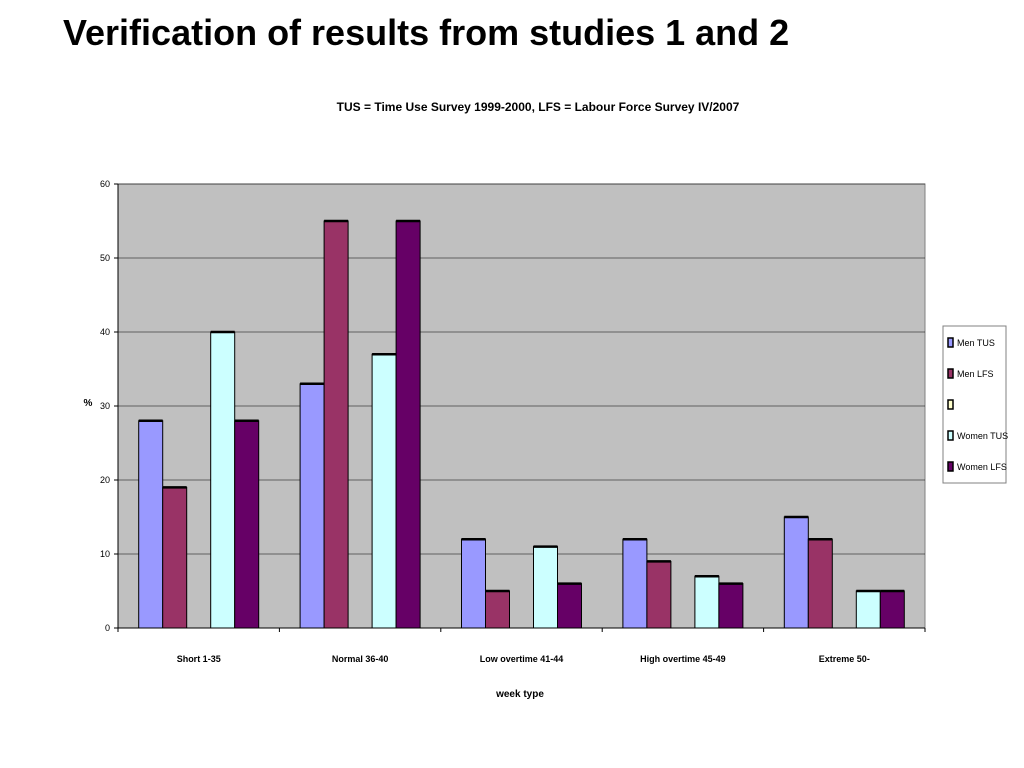  I want to click on x-tick-label: Extreme 50-, so click(844, 659).